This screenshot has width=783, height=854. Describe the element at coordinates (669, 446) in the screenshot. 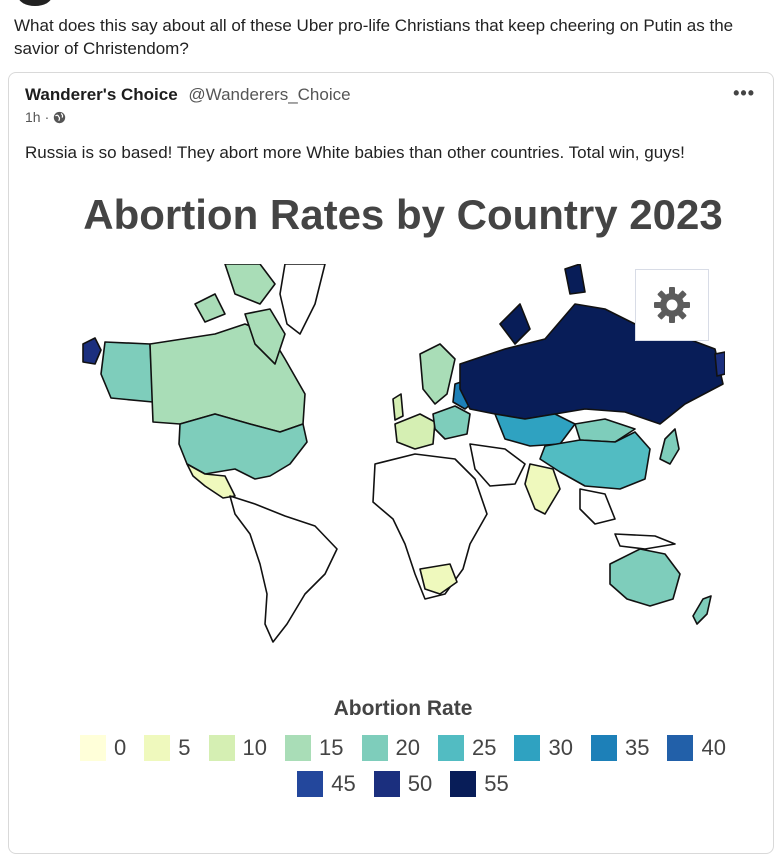

I see `map-japan` at that location.